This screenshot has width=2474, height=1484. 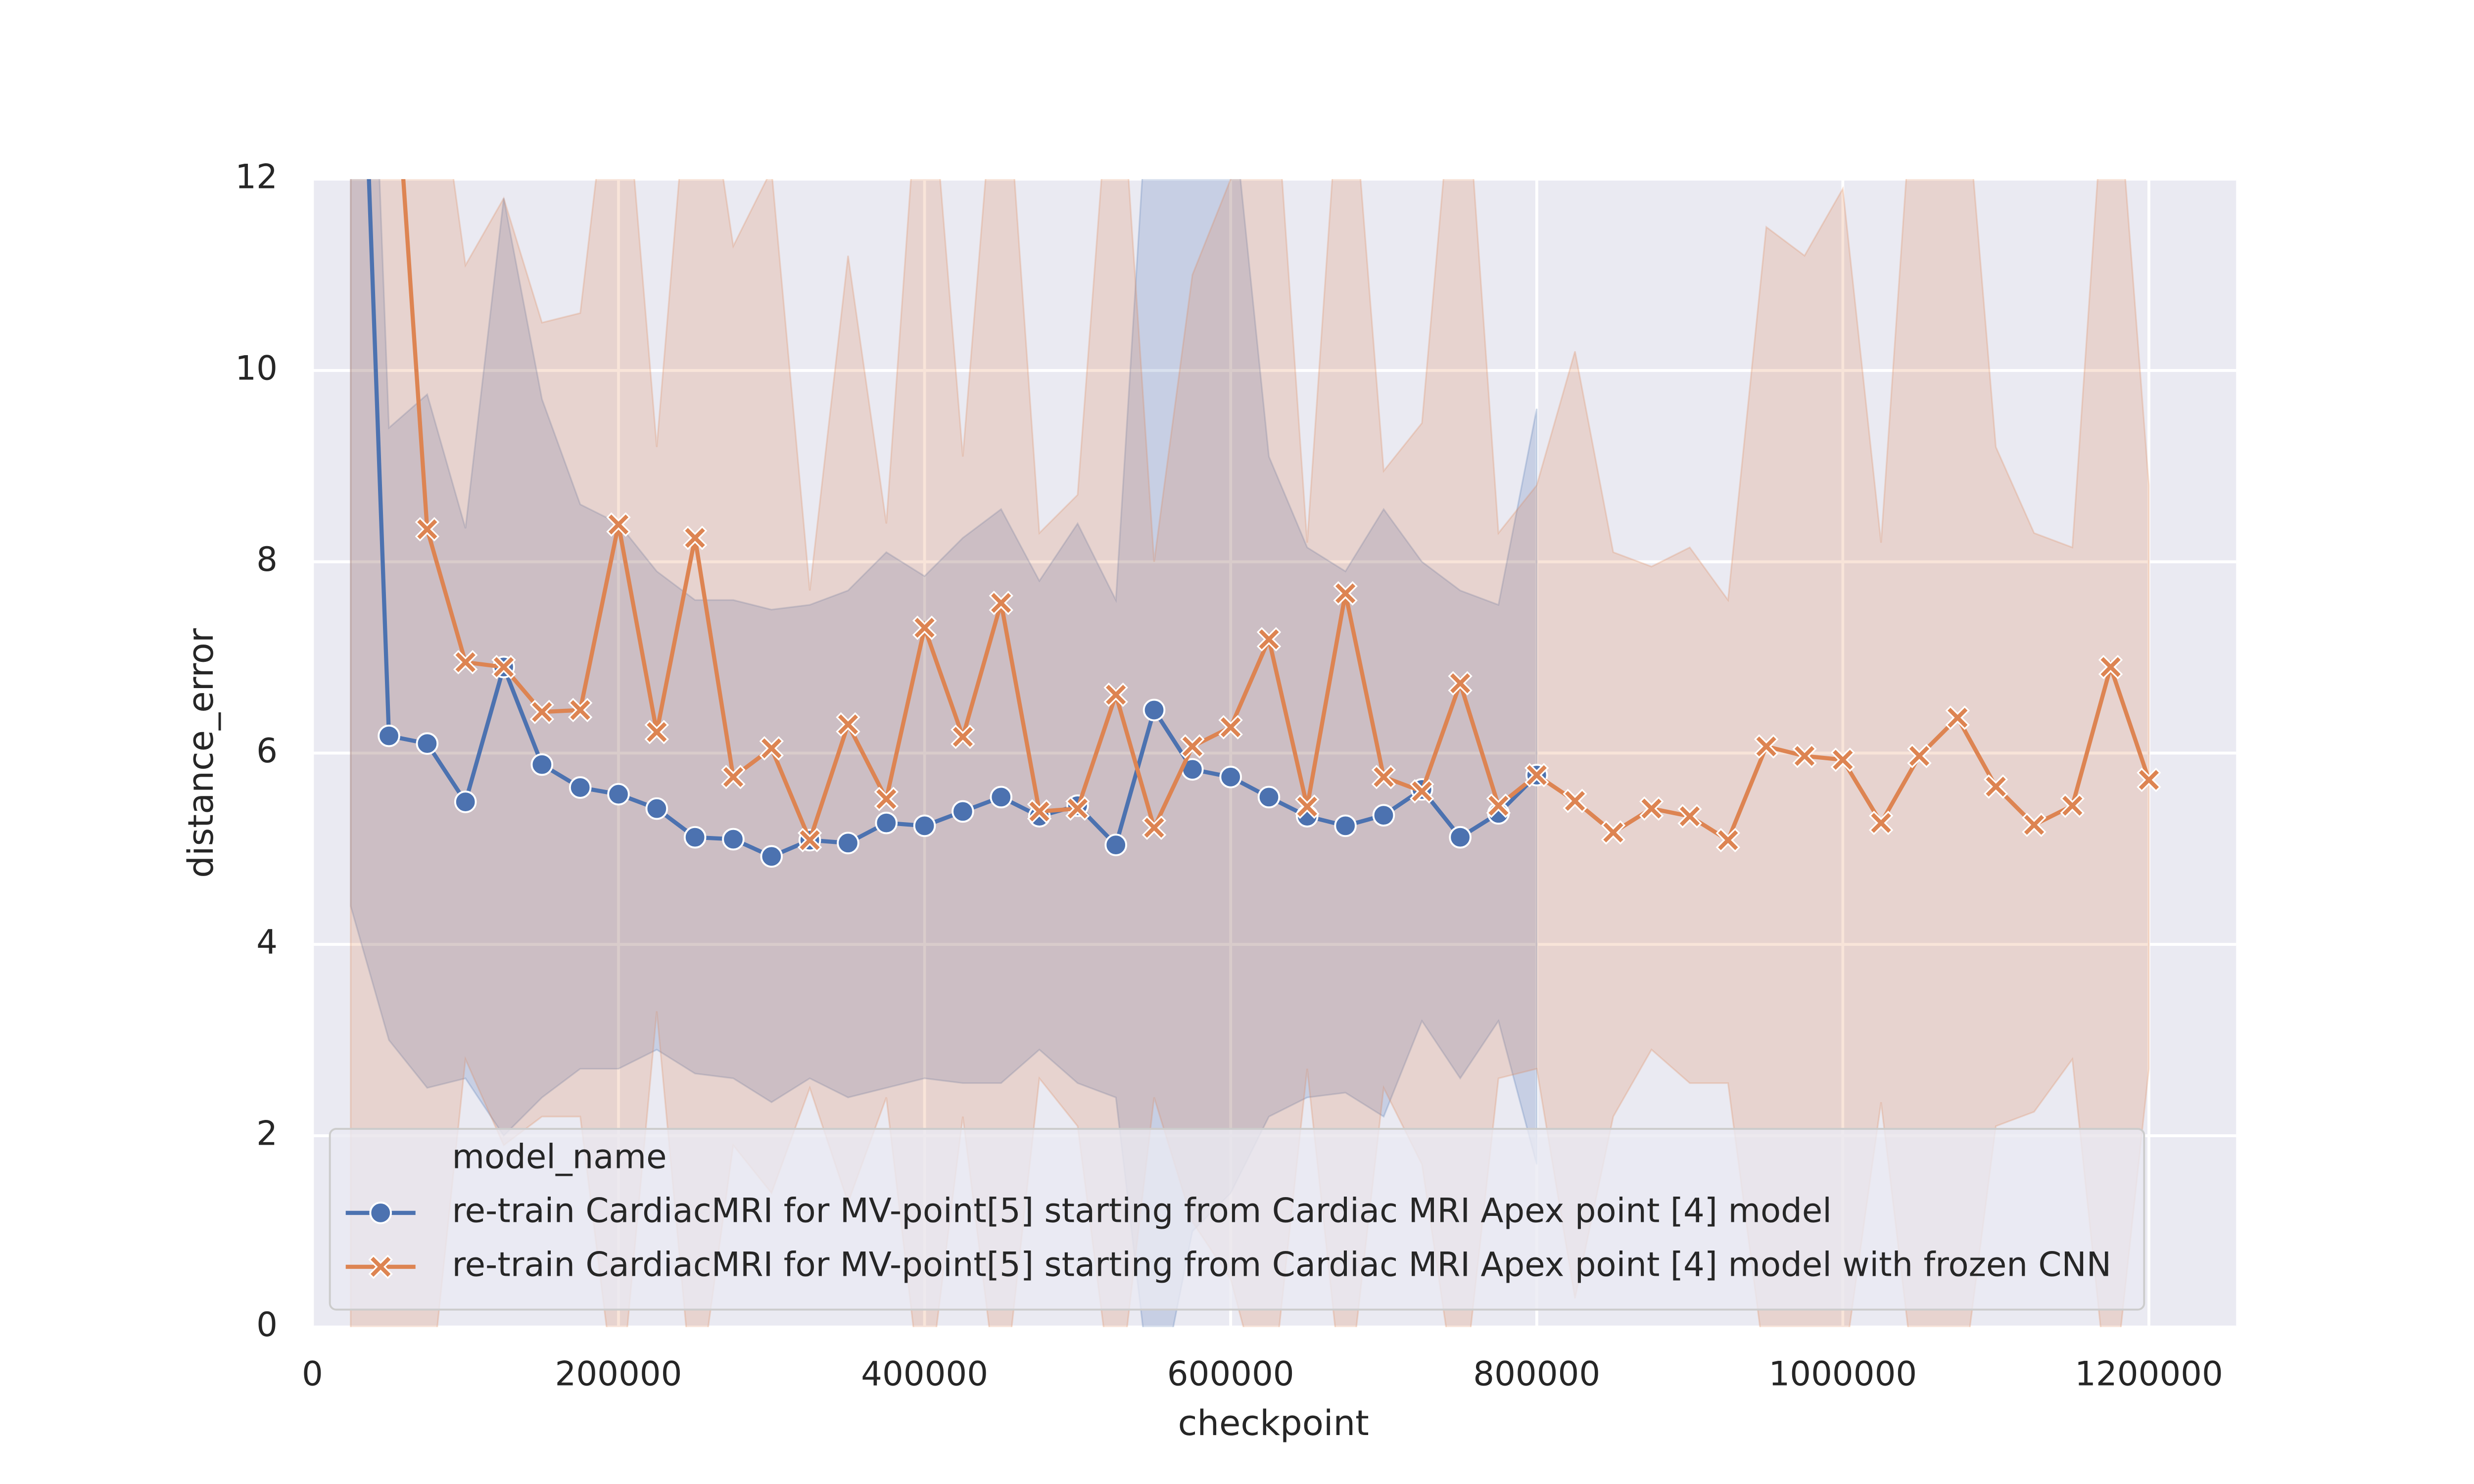 I want to click on x-tick-label: 400000, so click(x=925, y=1374).